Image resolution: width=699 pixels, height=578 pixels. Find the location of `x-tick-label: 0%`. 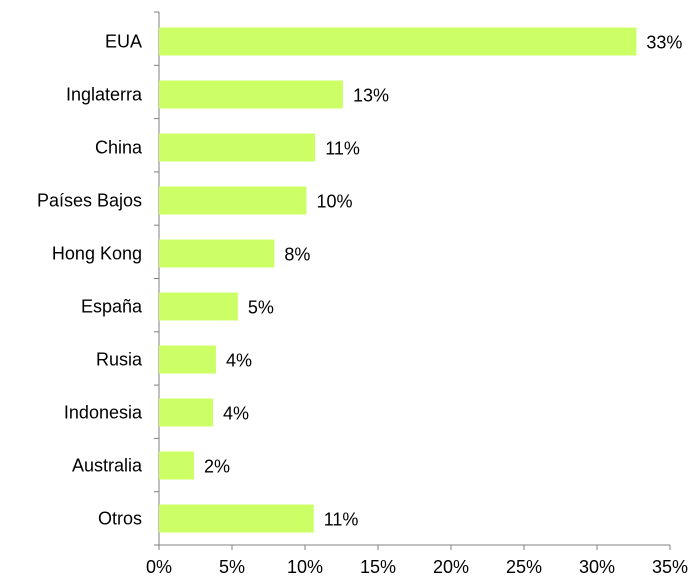

x-tick-label: 0% is located at coordinates (159, 567).